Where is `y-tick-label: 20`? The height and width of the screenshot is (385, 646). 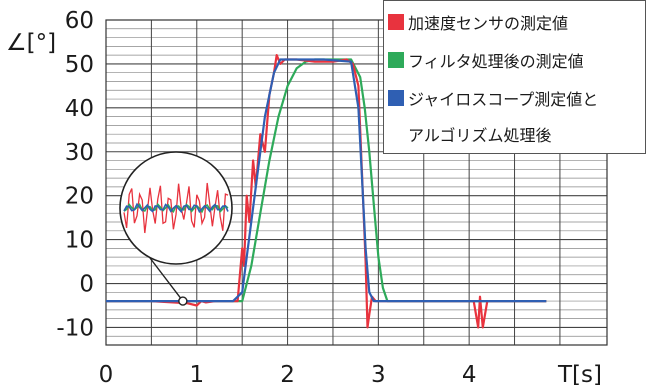 y-tick-label: 20 is located at coordinates (79, 197).